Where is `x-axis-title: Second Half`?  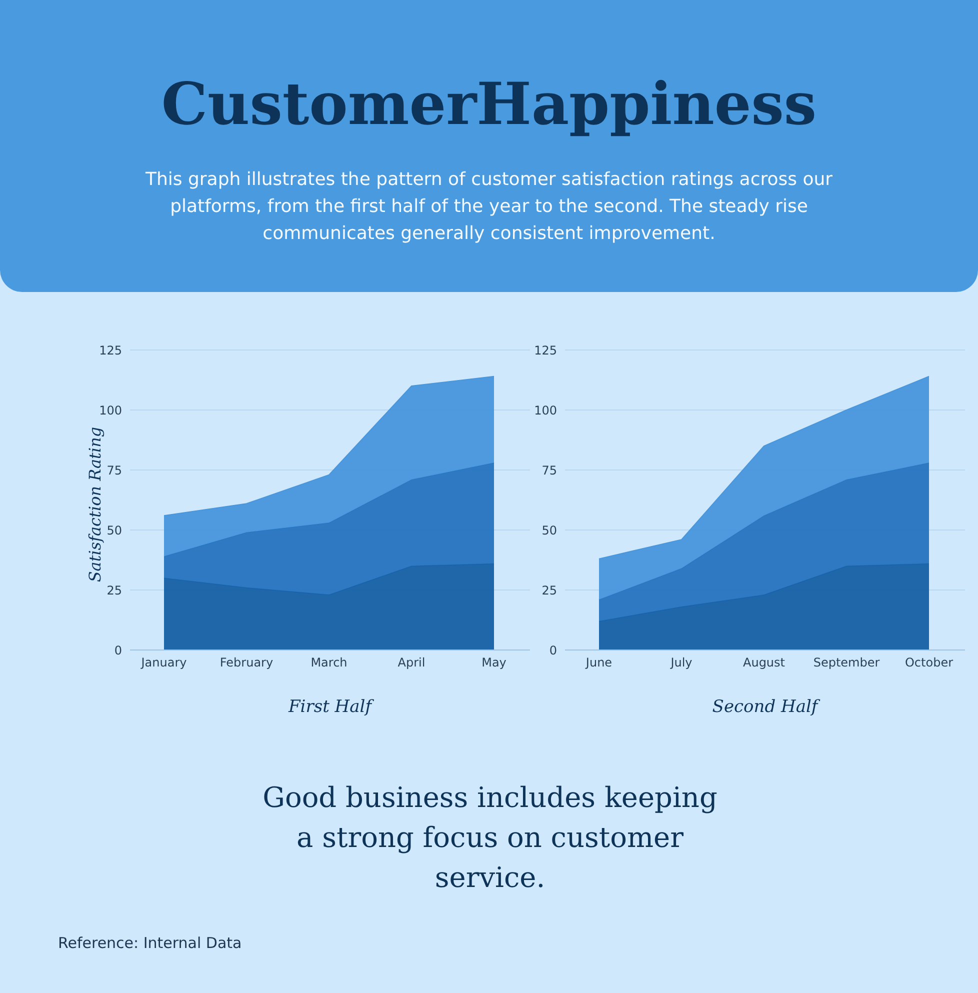 x-axis-title: Second Half is located at coordinates (766, 707).